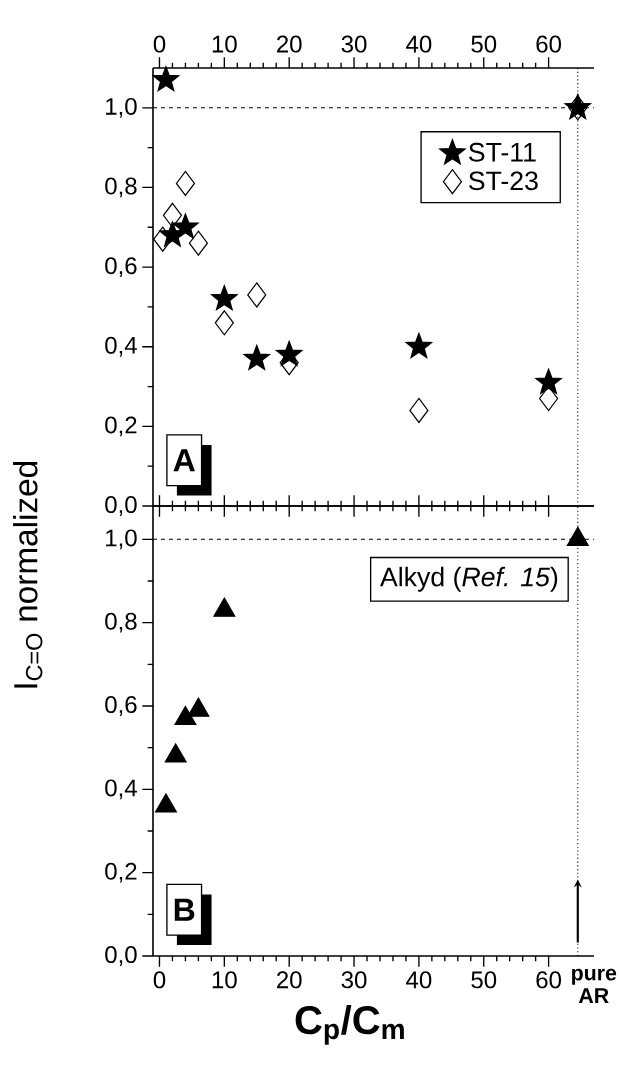 The height and width of the screenshot is (1076, 619). Describe the element at coordinates (28, 574) in the screenshot. I see `y-axis-title: I$_{C=O}$ normalized` at that location.